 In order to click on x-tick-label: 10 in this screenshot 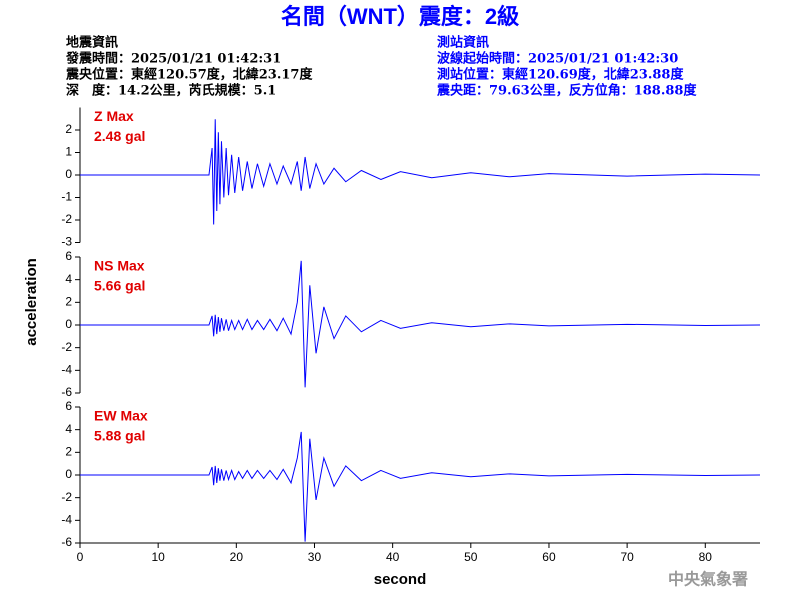, I will do `click(158, 557)`.